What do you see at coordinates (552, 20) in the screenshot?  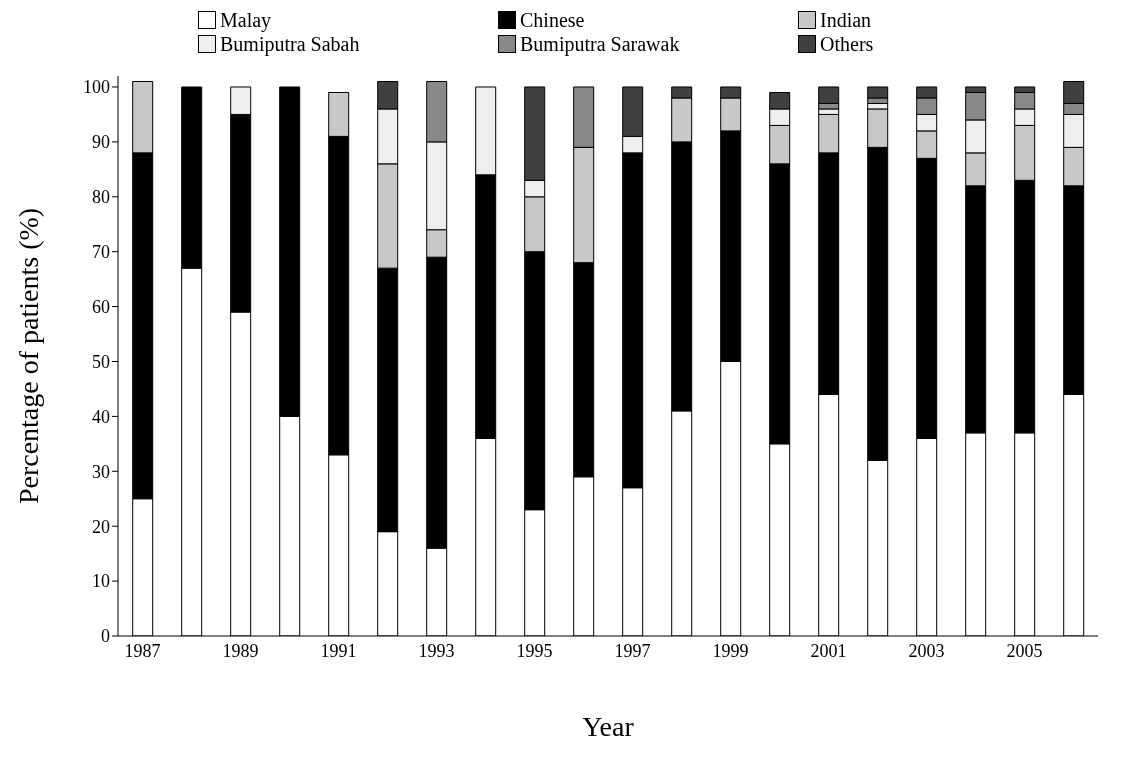 I see `legend-label: Chinese` at bounding box center [552, 20].